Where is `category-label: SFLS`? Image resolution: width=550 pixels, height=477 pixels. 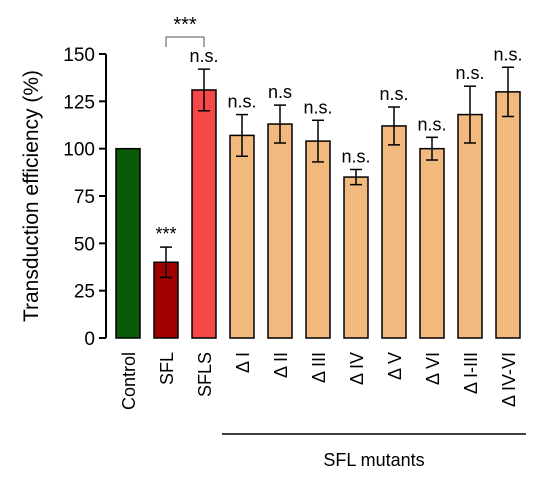 category-label: SFLS is located at coordinates (205, 374).